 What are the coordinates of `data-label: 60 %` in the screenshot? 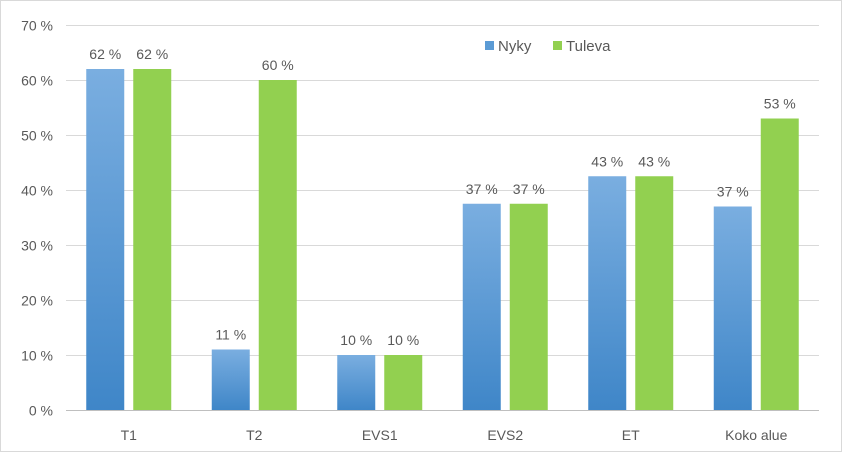 It's located at (278, 65).